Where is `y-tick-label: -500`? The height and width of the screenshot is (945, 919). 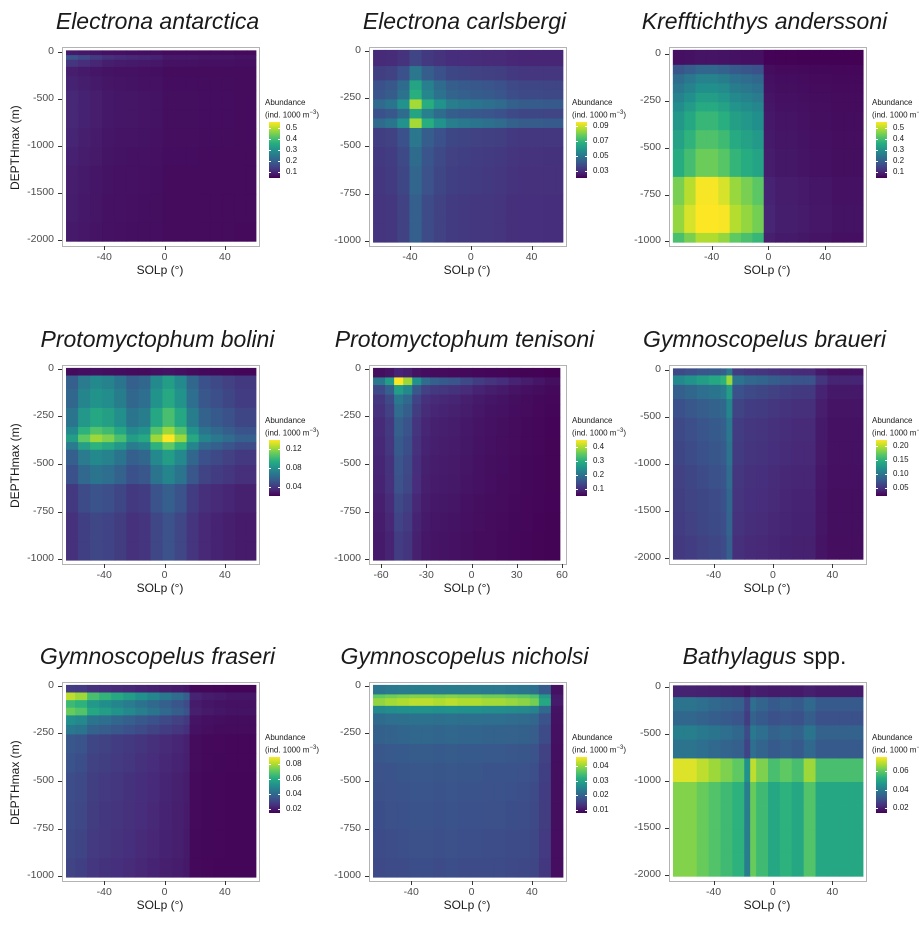
y-tick-label: -500 is located at coordinates (350, 780).